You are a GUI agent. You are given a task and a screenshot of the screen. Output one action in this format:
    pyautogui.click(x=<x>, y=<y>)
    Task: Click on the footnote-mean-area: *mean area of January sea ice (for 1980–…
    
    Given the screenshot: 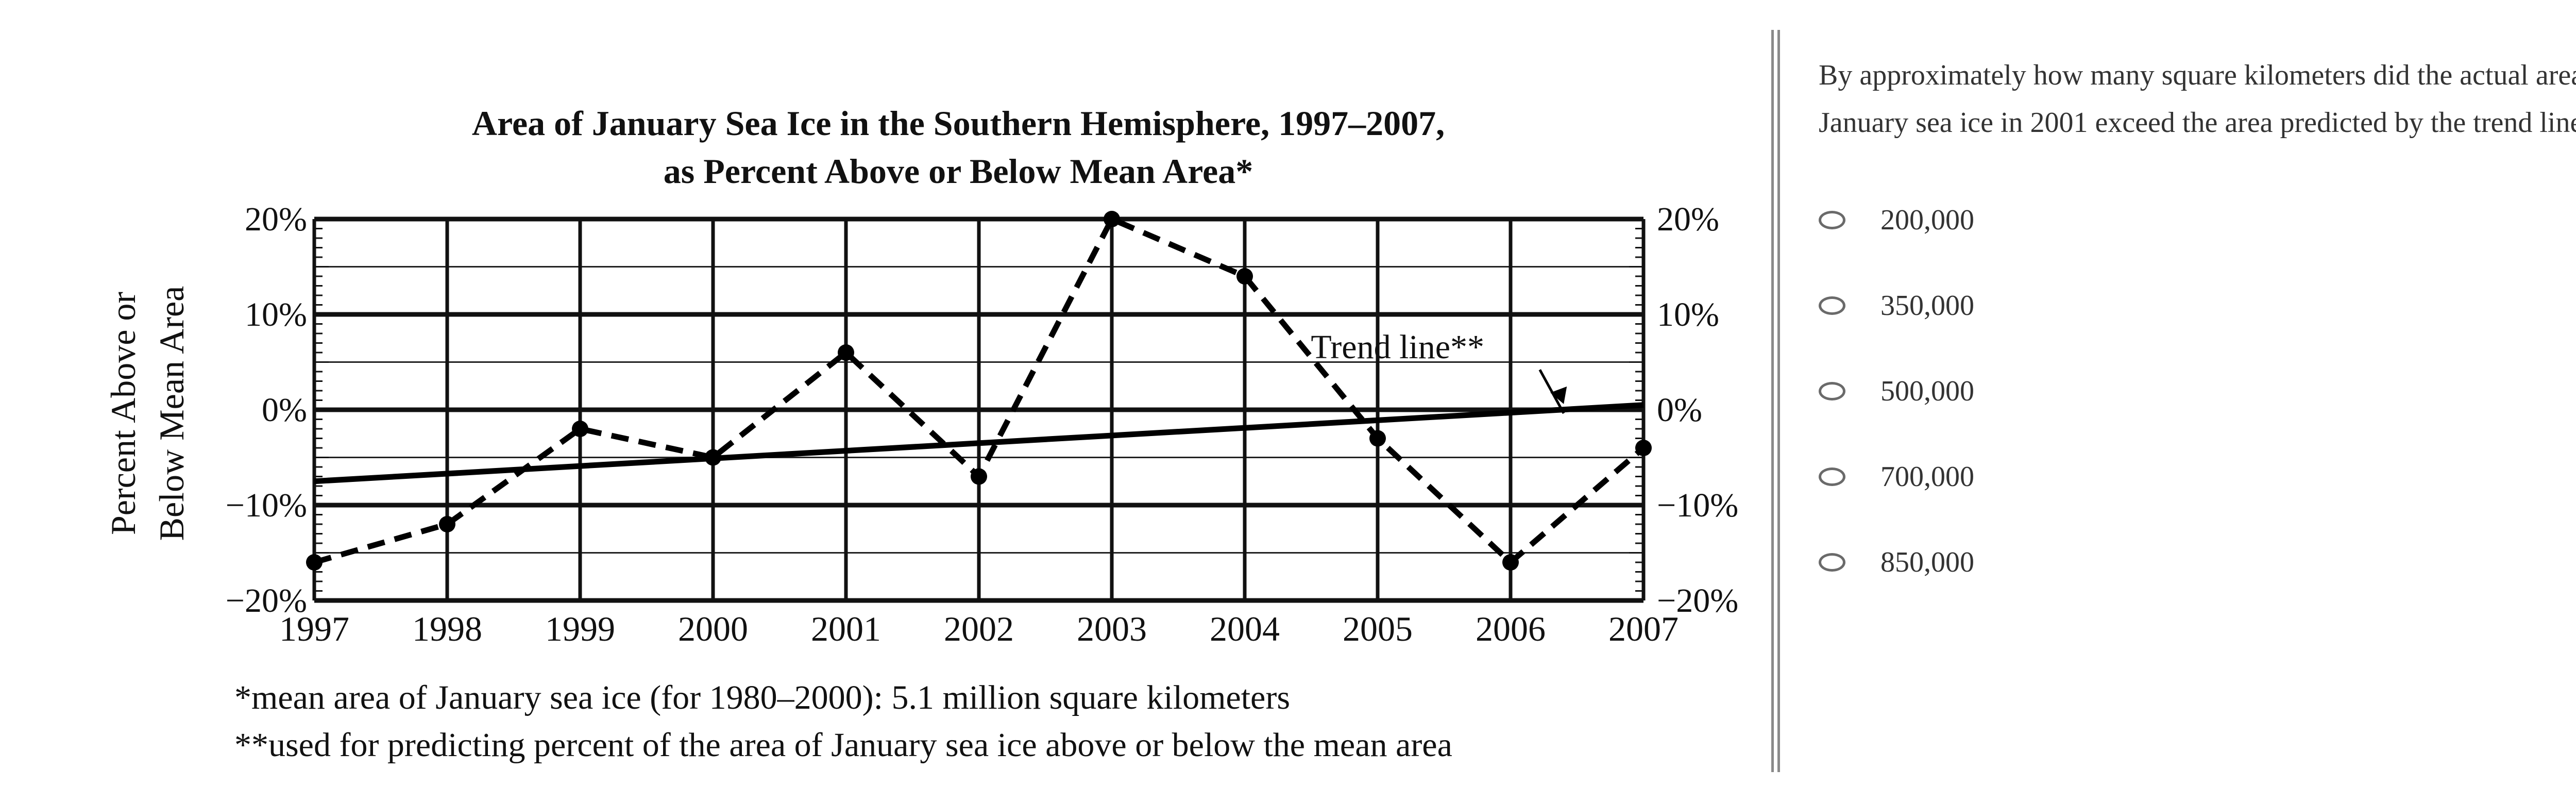 What is the action you would take?
    pyautogui.click(x=762, y=697)
    